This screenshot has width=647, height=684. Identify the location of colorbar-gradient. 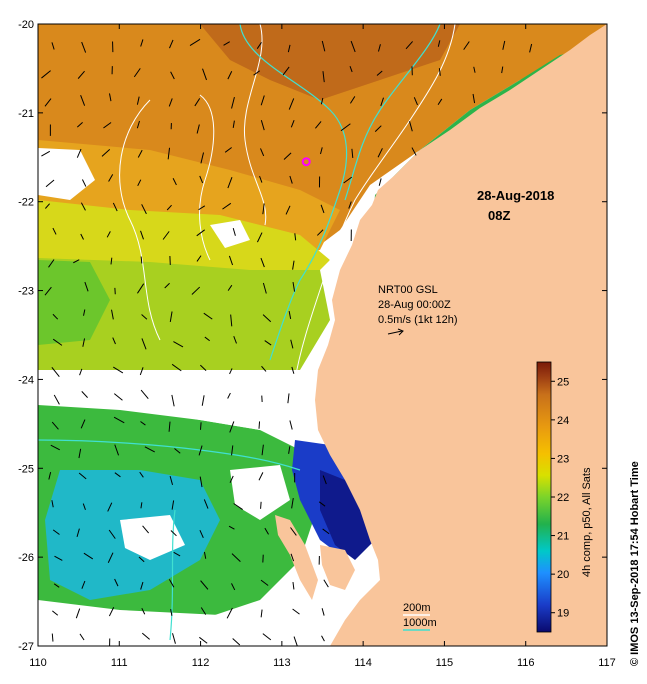
(544, 497).